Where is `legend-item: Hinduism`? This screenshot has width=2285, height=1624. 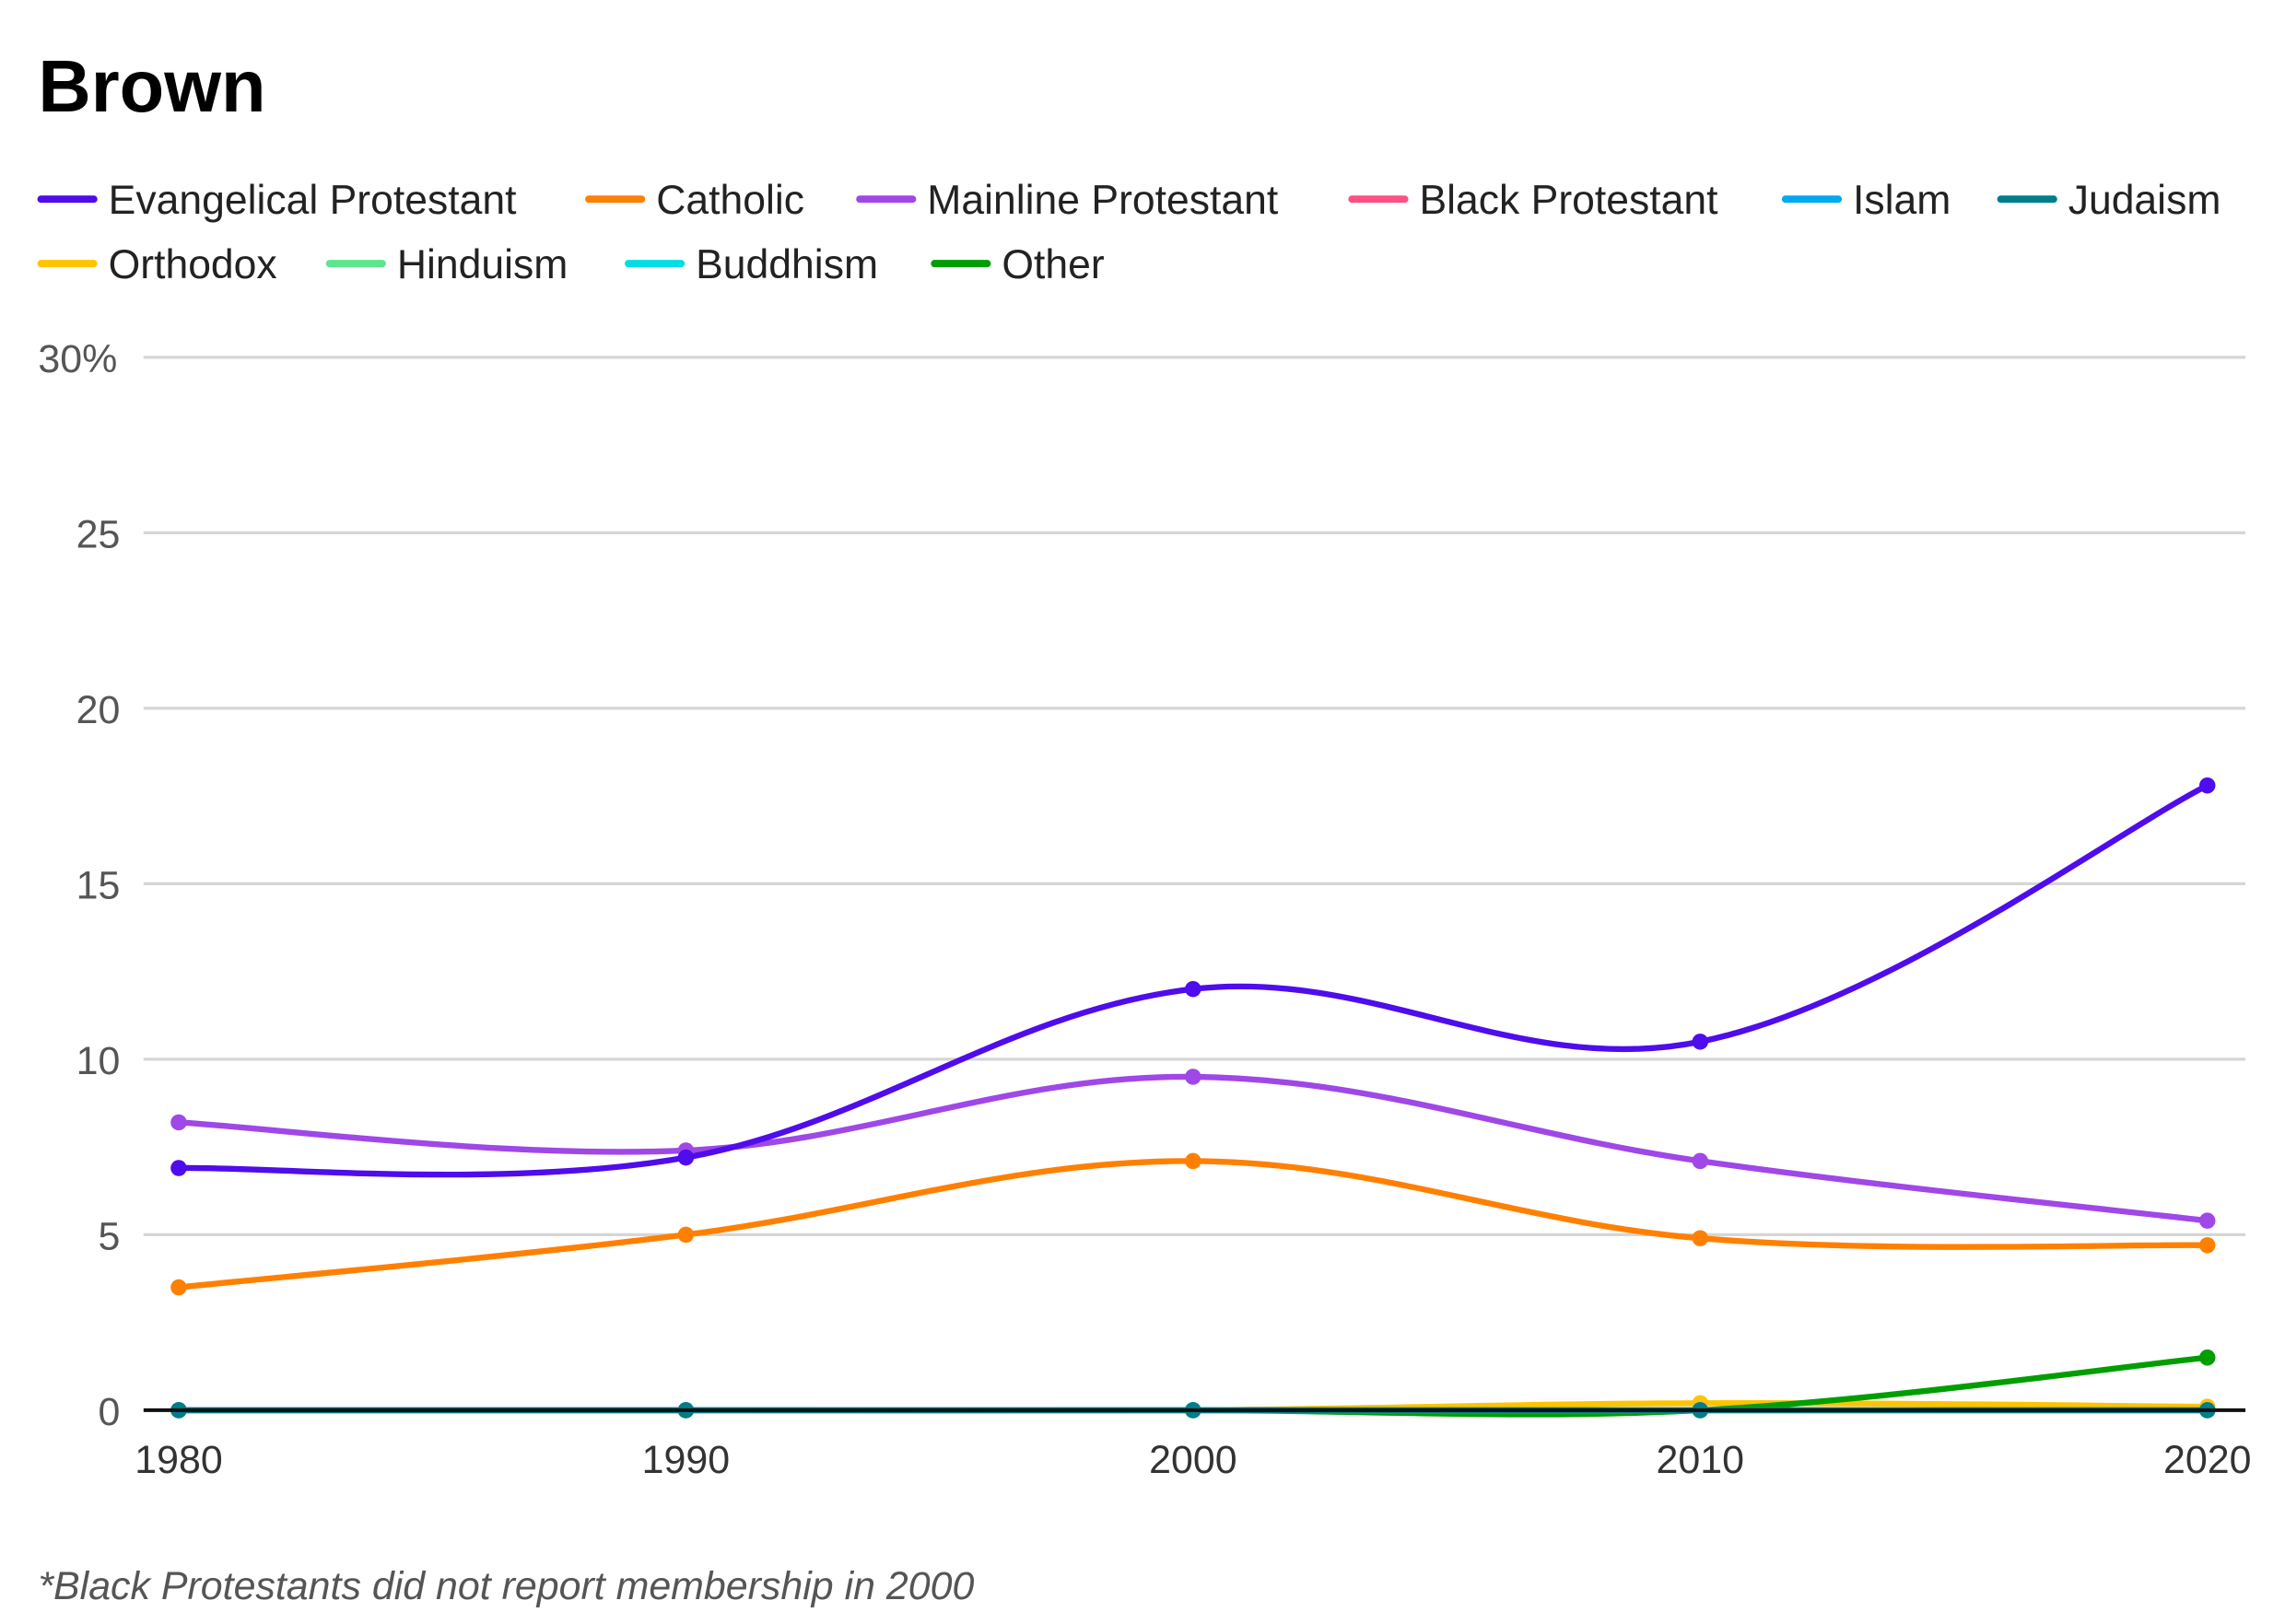 legend-item: Hinduism is located at coordinates (447, 265).